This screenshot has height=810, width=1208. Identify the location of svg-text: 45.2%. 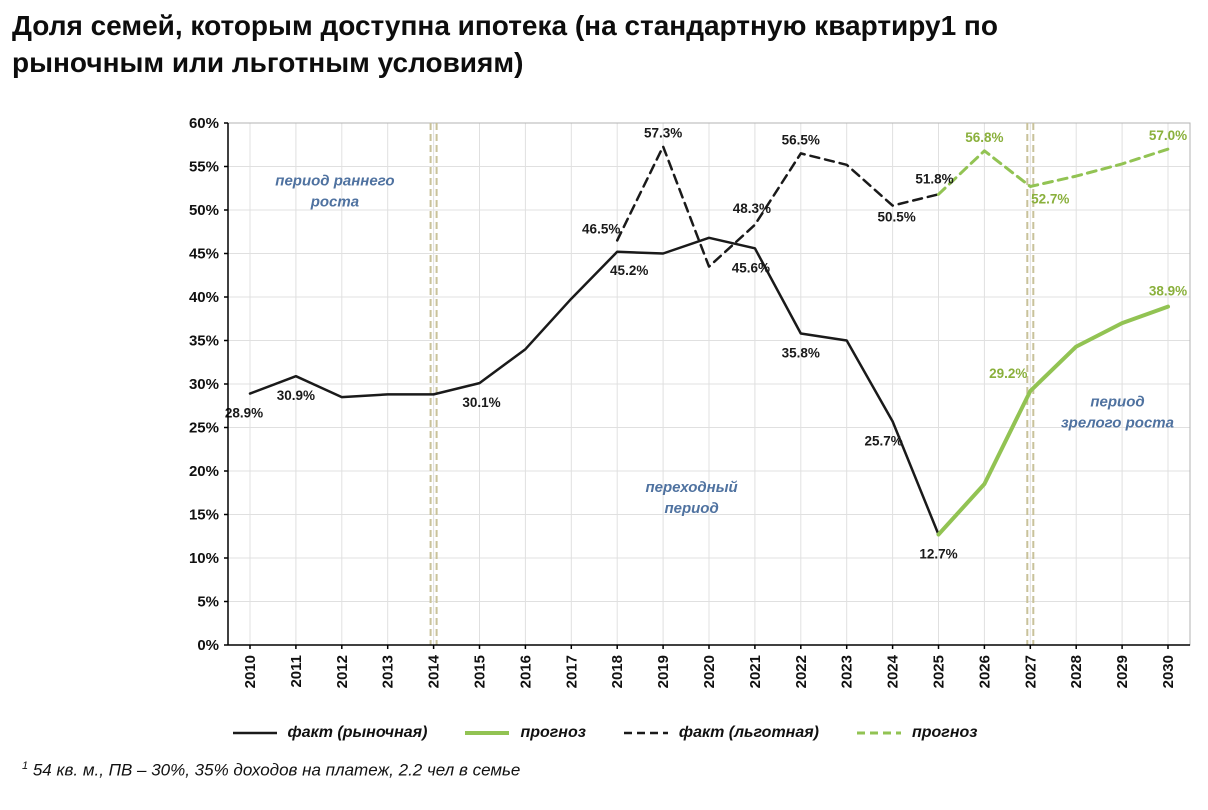
(629, 270).